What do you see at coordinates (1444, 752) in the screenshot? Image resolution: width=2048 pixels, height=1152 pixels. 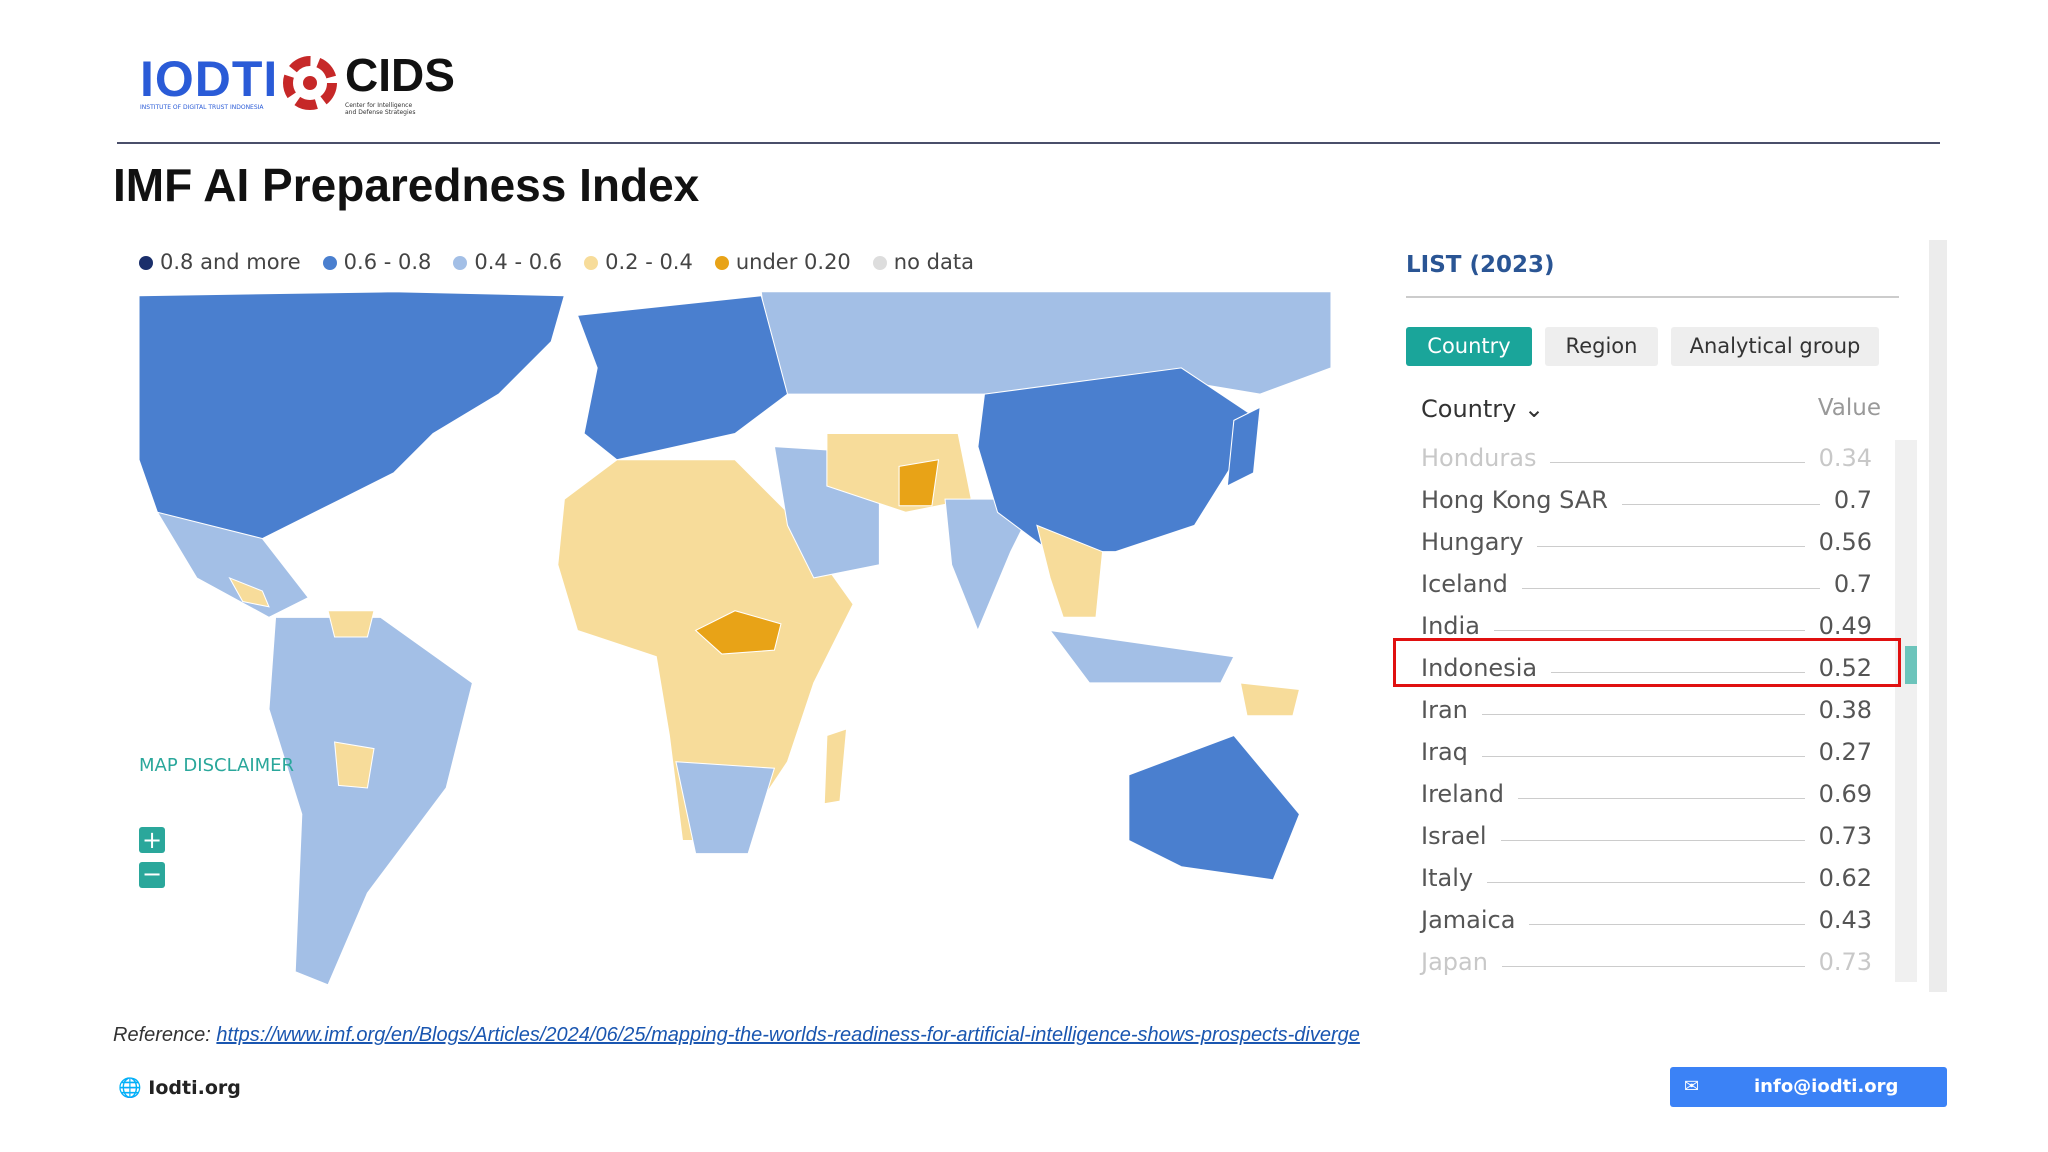 I see `country-name: Iraq` at bounding box center [1444, 752].